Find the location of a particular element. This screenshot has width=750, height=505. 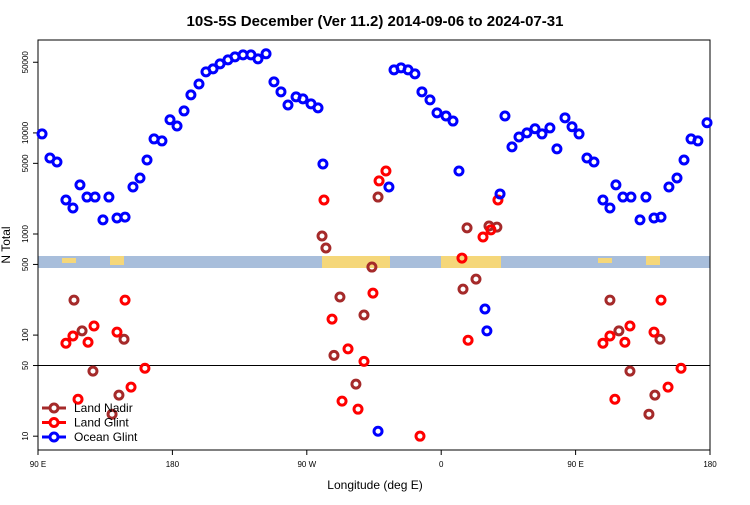

x-tick-label: 90 W is located at coordinates (306, 464).